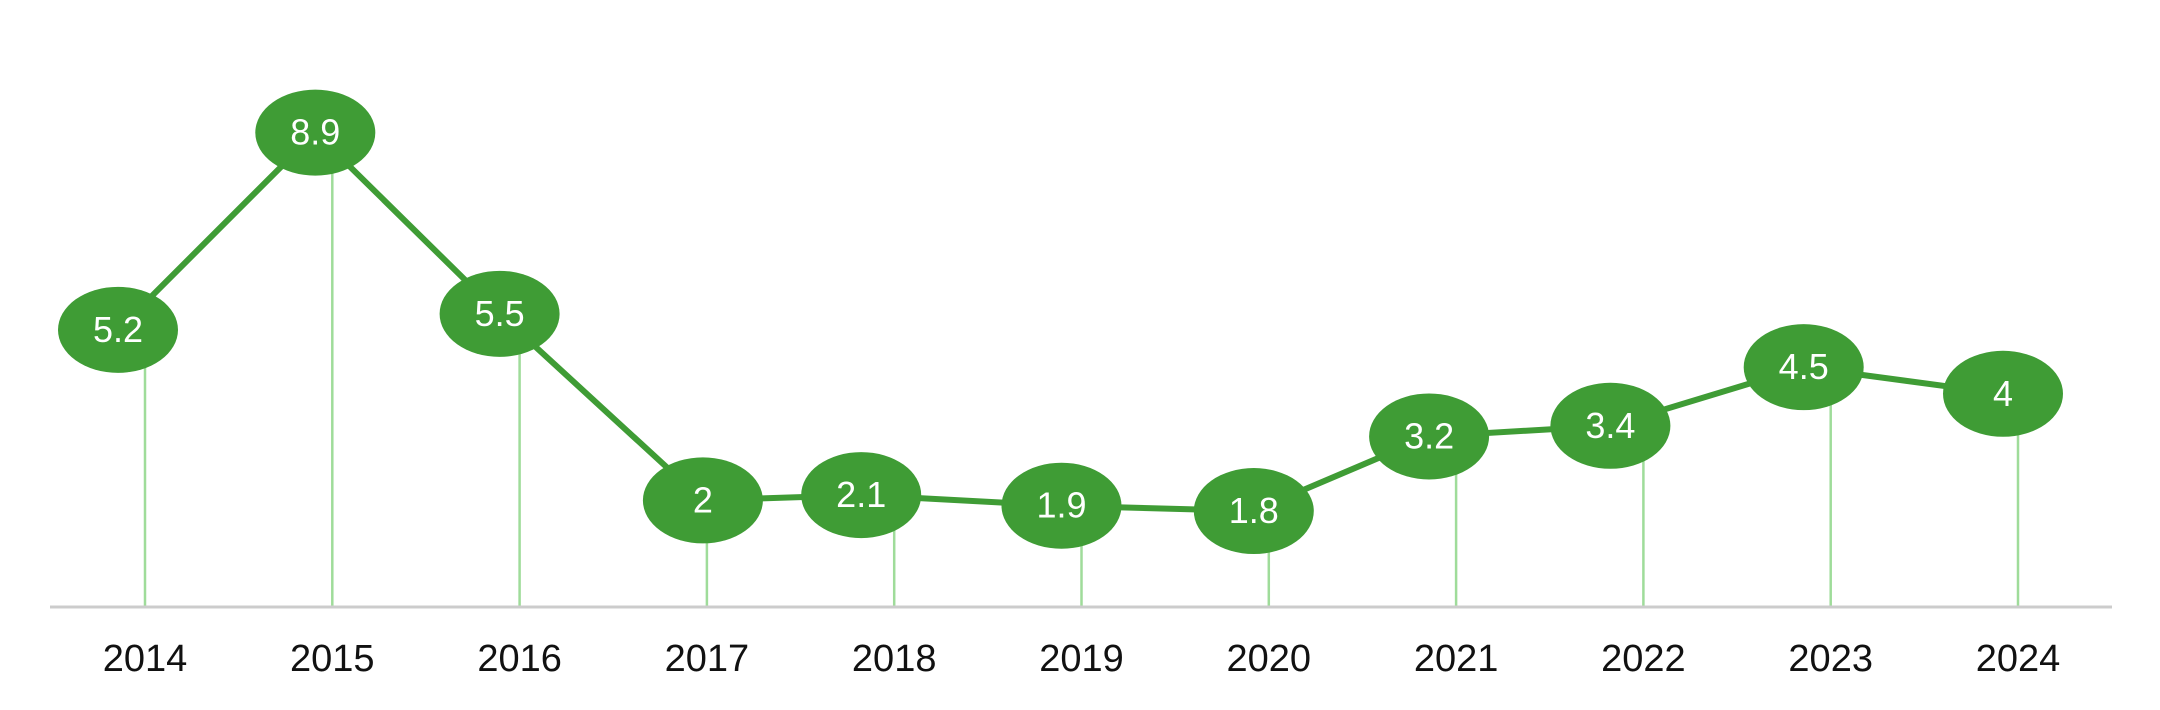 The height and width of the screenshot is (710, 2160). I want to click on data-label-2018: 2.1, so click(861, 494).